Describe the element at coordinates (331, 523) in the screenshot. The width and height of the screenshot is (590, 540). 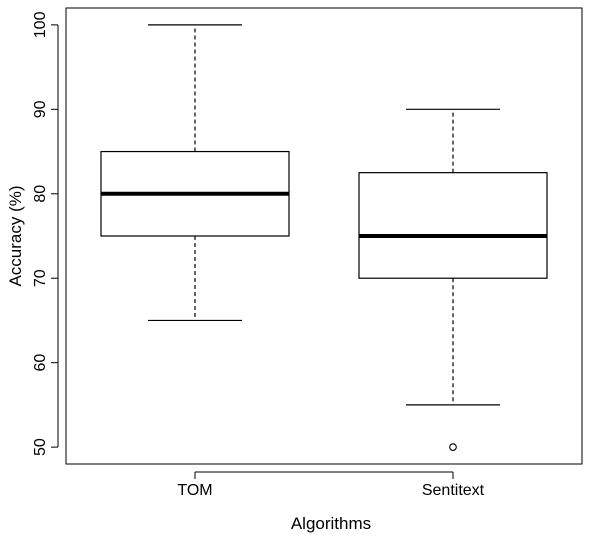
I see `x-axis-title: Algorithms` at that location.